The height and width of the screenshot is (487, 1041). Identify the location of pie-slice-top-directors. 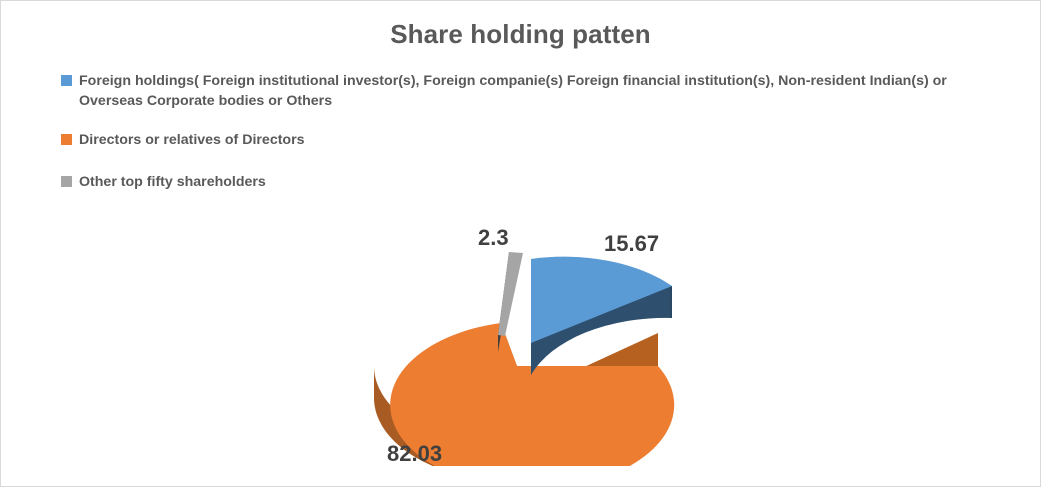
(532, 394).